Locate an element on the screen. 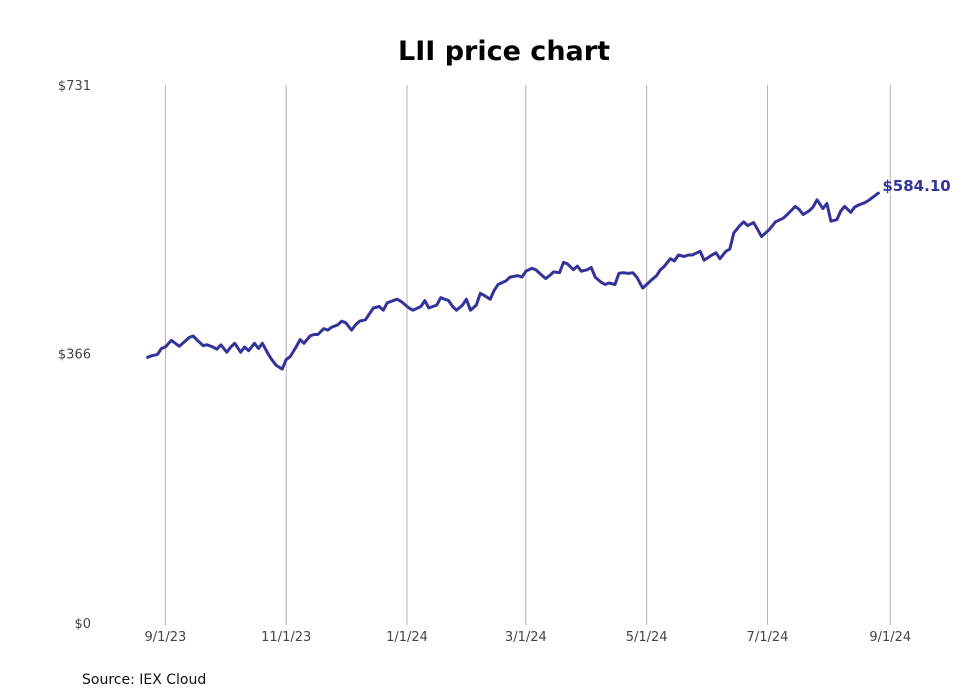  x-tick-label: 9/1/24 is located at coordinates (890, 637).